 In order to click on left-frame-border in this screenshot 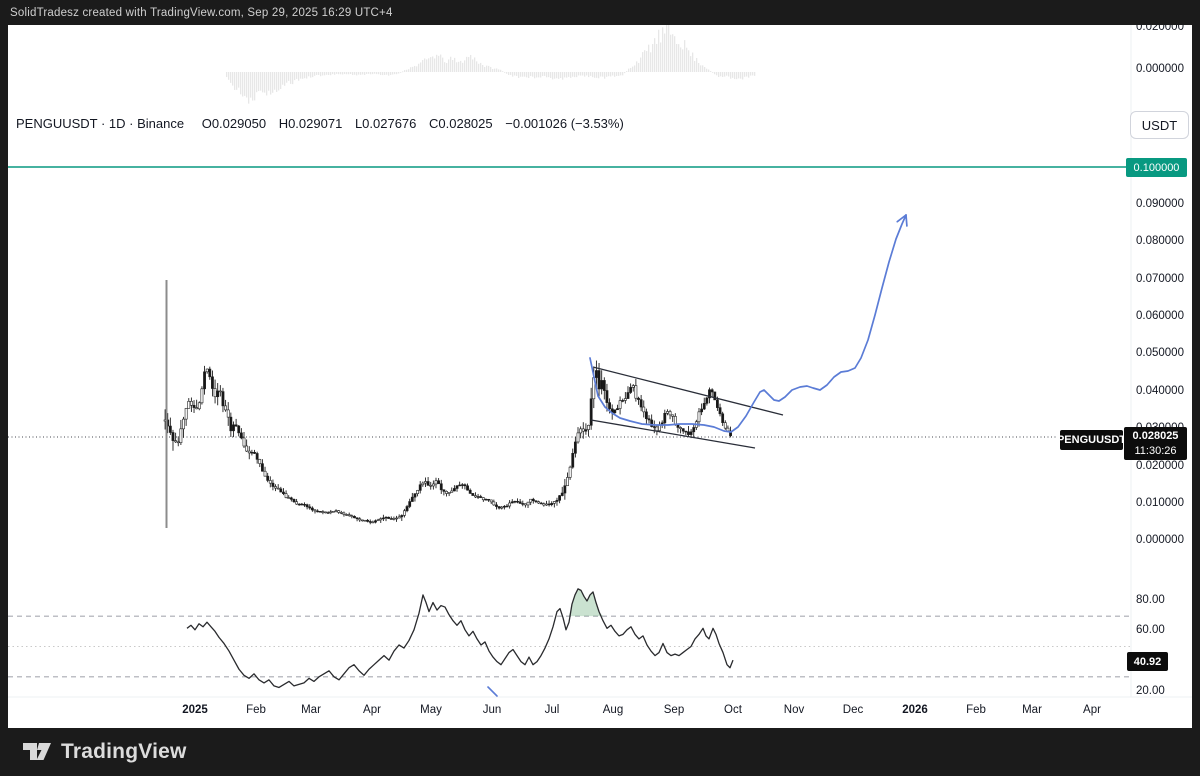, I will do `click(4, 376)`.